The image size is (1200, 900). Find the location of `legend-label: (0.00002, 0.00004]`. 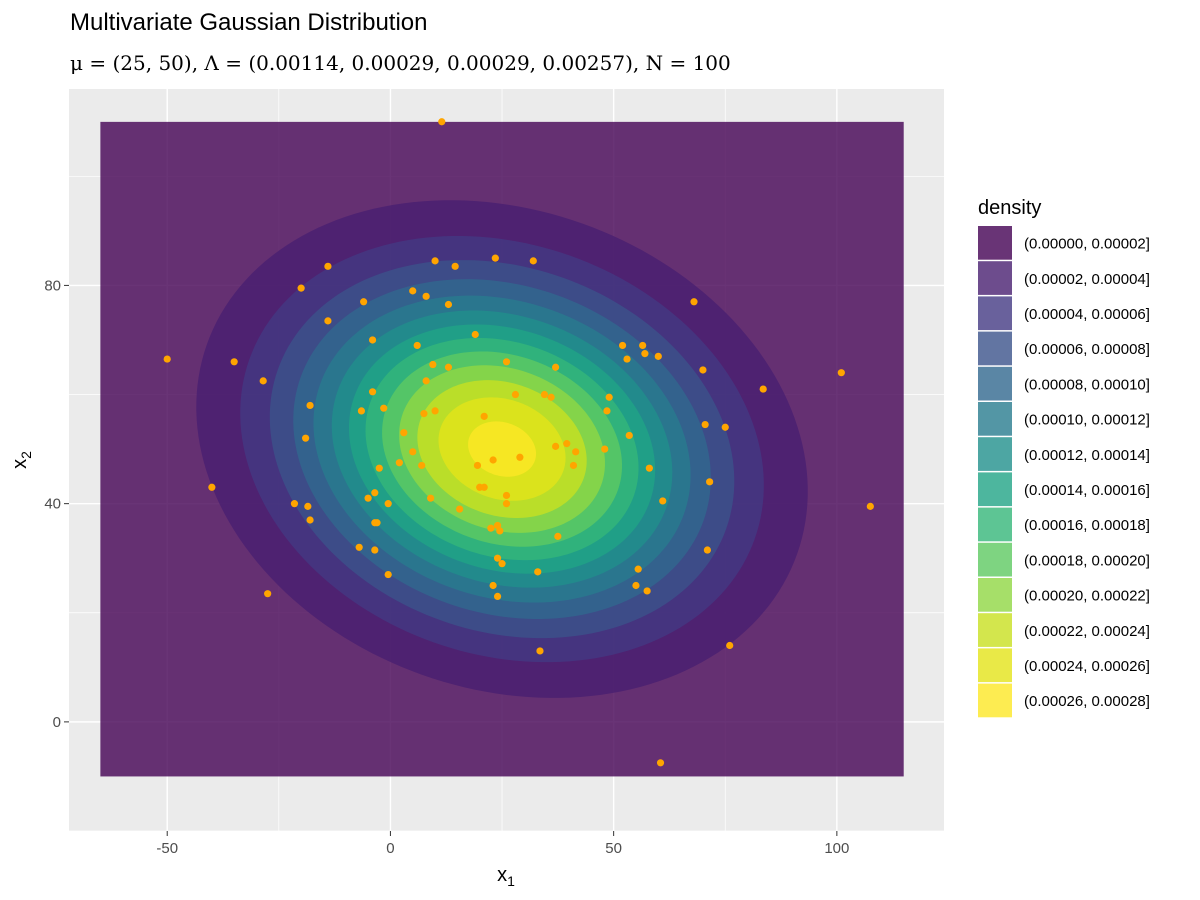

legend-label: (0.00002, 0.00004] is located at coordinates (1087, 279).